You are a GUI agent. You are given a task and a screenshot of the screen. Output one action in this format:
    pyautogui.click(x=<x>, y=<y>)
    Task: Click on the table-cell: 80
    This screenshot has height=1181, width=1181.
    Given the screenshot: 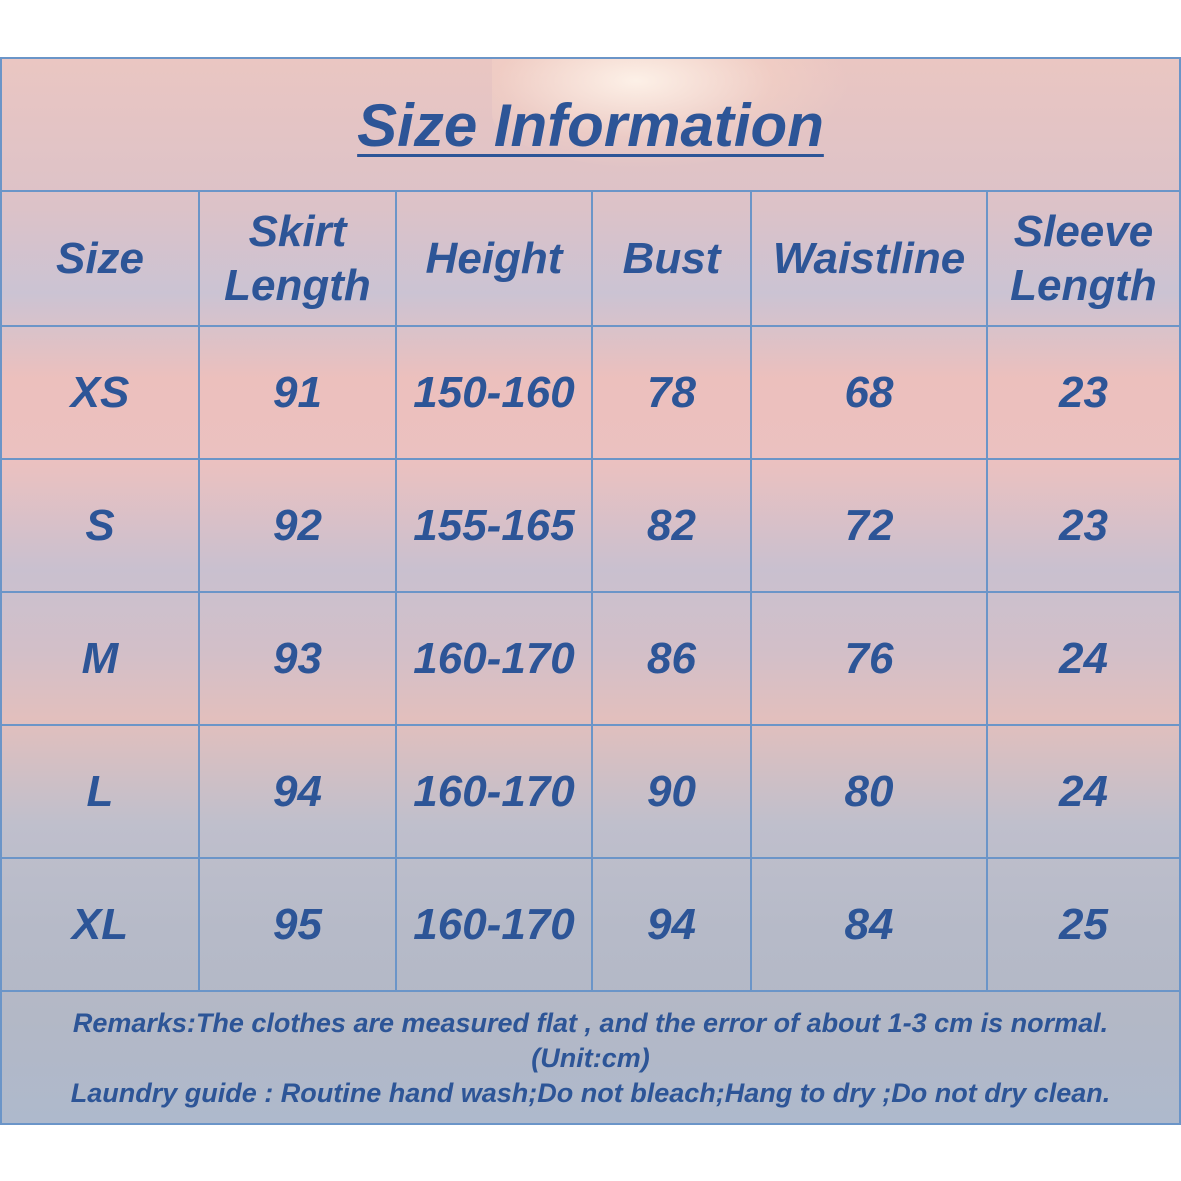 What is the action you would take?
    pyautogui.click(x=869, y=791)
    